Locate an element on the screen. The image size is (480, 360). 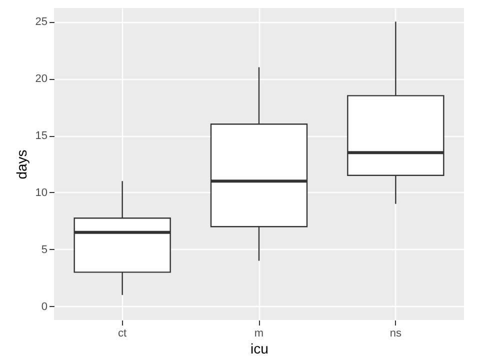
x-tick-label: ct is located at coordinates (122, 334).